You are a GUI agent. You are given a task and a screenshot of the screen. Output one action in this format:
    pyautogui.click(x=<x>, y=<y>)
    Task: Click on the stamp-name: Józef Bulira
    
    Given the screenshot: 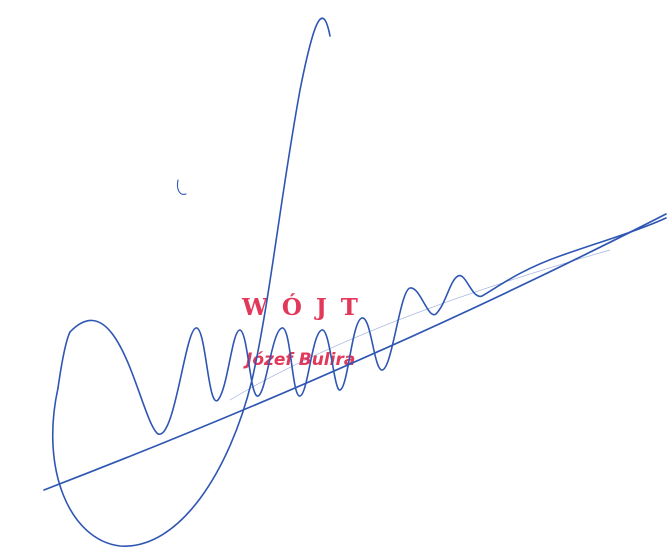 What is the action you would take?
    pyautogui.click(x=301, y=360)
    